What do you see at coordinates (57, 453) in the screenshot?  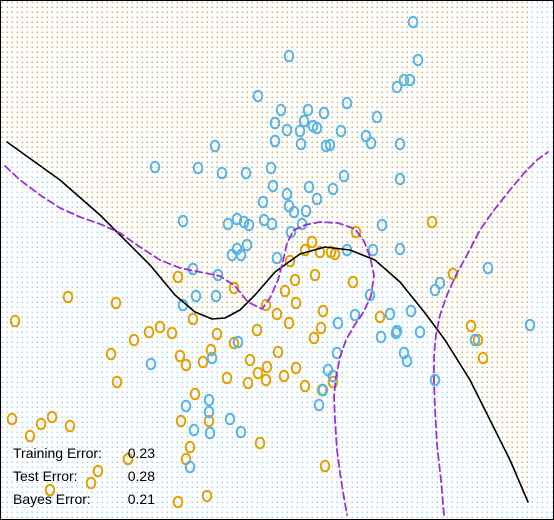 I see `training-error-label: Training Error:` at bounding box center [57, 453].